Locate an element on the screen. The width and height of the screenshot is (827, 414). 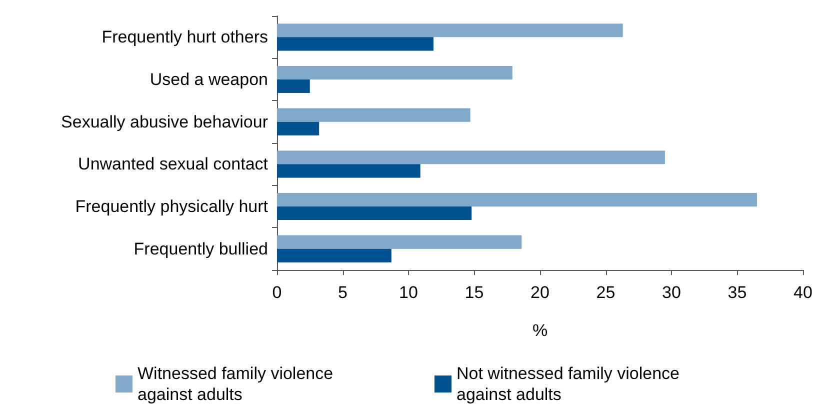
x-tick-label: 20 is located at coordinates (540, 292).